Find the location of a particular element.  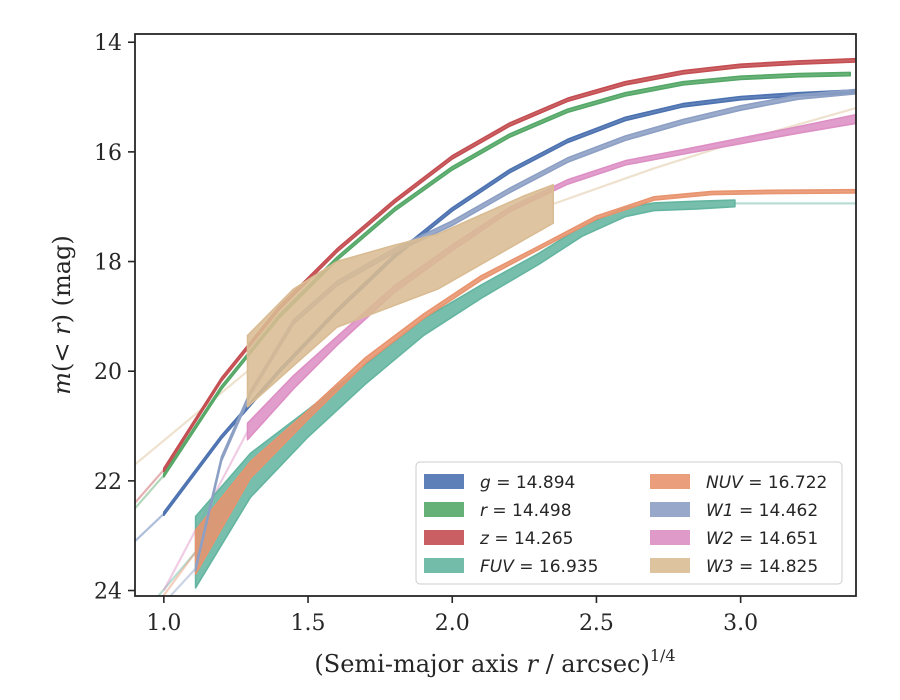

y-tick-label: 20 is located at coordinates (108, 372).